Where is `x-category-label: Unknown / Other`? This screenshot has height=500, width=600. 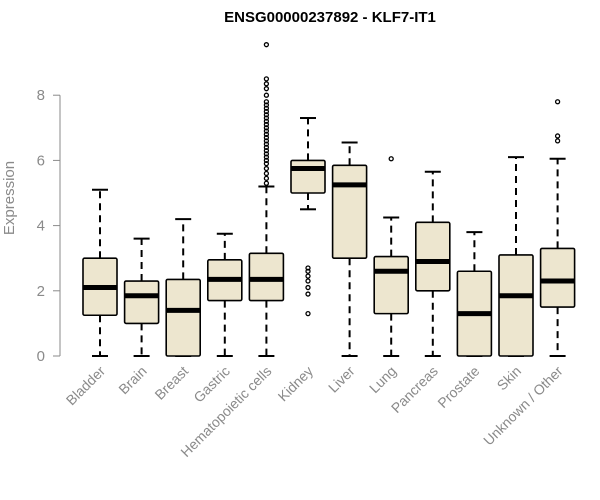
x-category-label: Unknown / Other is located at coordinates (523, 406).